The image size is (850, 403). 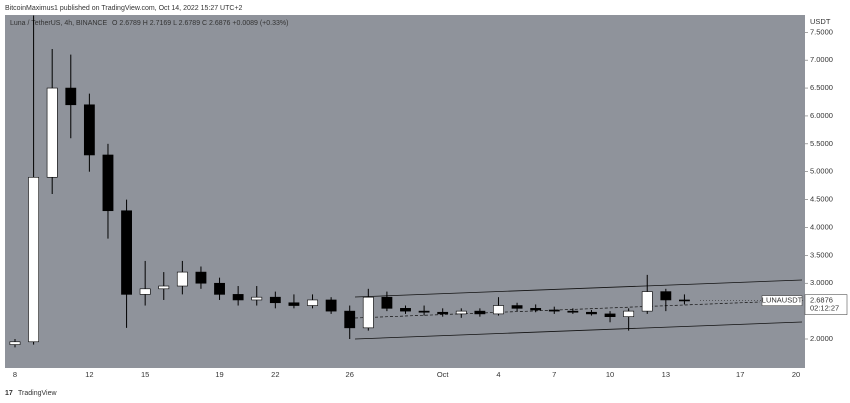 What do you see at coordinates (821, 338) in the screenshot?
I see `y-tick-label: 2.0000` at bounding box center [821, 338].